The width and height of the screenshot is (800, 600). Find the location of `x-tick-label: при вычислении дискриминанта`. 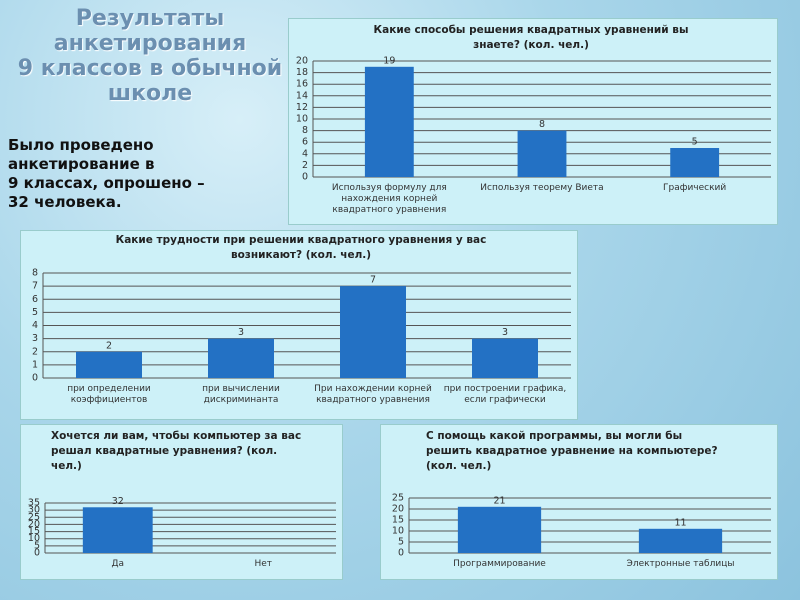

x-tick-label: при вычислении дискриминанта is located at coordinates (241, 394).